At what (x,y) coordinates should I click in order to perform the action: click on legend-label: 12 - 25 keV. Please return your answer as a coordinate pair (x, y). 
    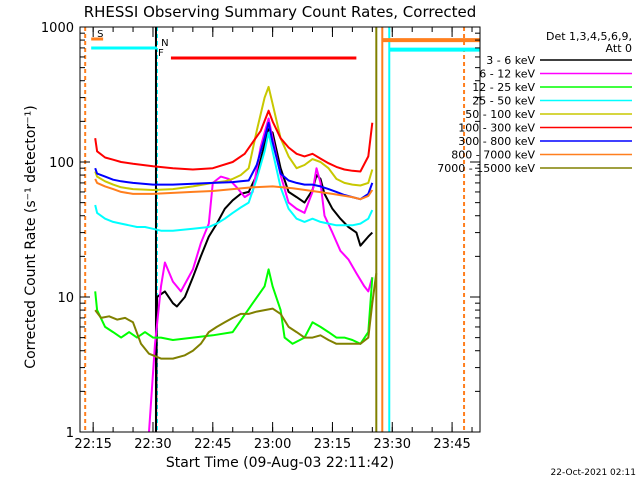
    Looking at the image, I should click on (503, 87).